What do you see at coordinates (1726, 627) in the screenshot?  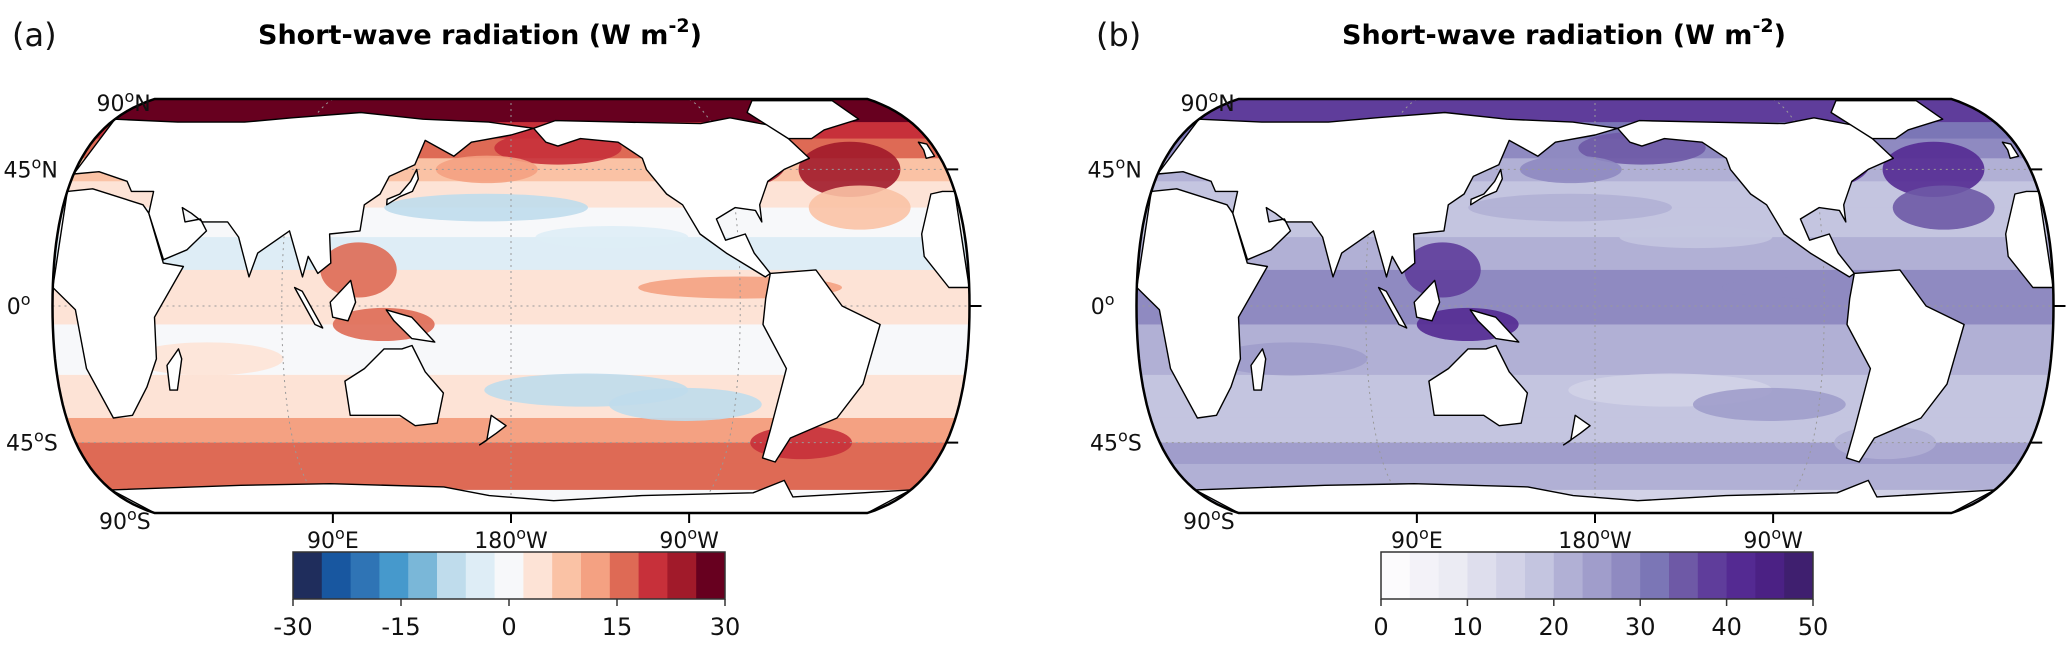 I see `colorbar-tick-label: 40` at bounding box center [1726, 627].